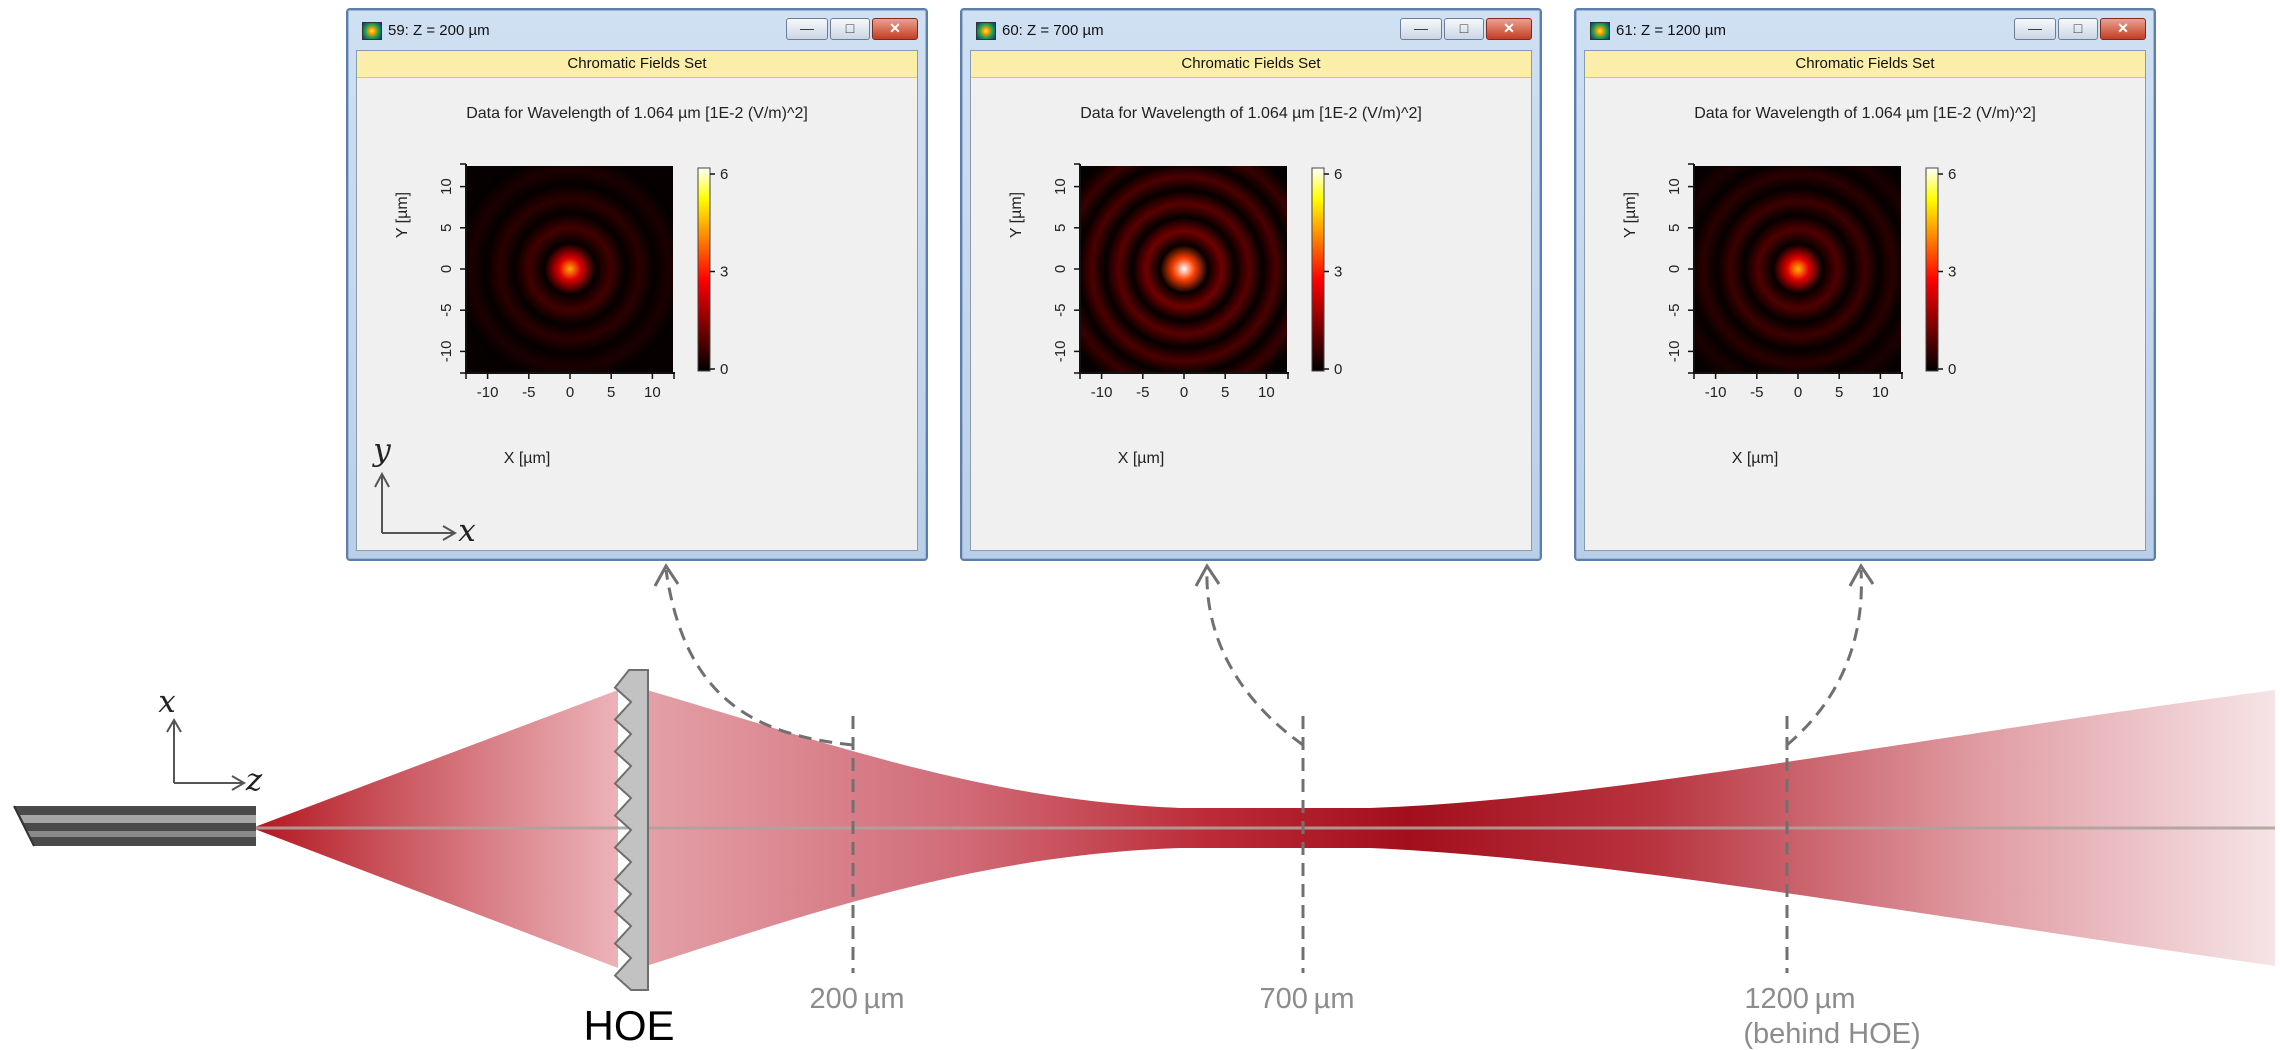 The width and height of the screenshot is (2280, 1050). What do you see at coordinates (167, 702) in the screenshot?
I see `setup-axis-x-label: x` at bounding box center [167, 702].